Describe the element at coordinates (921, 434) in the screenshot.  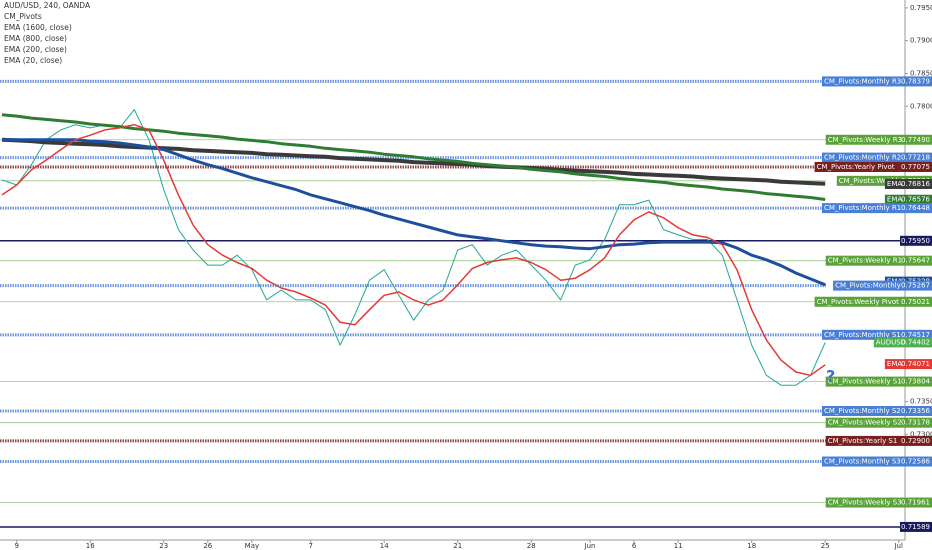
I see `y-tick-label: 0.73000` at that location.